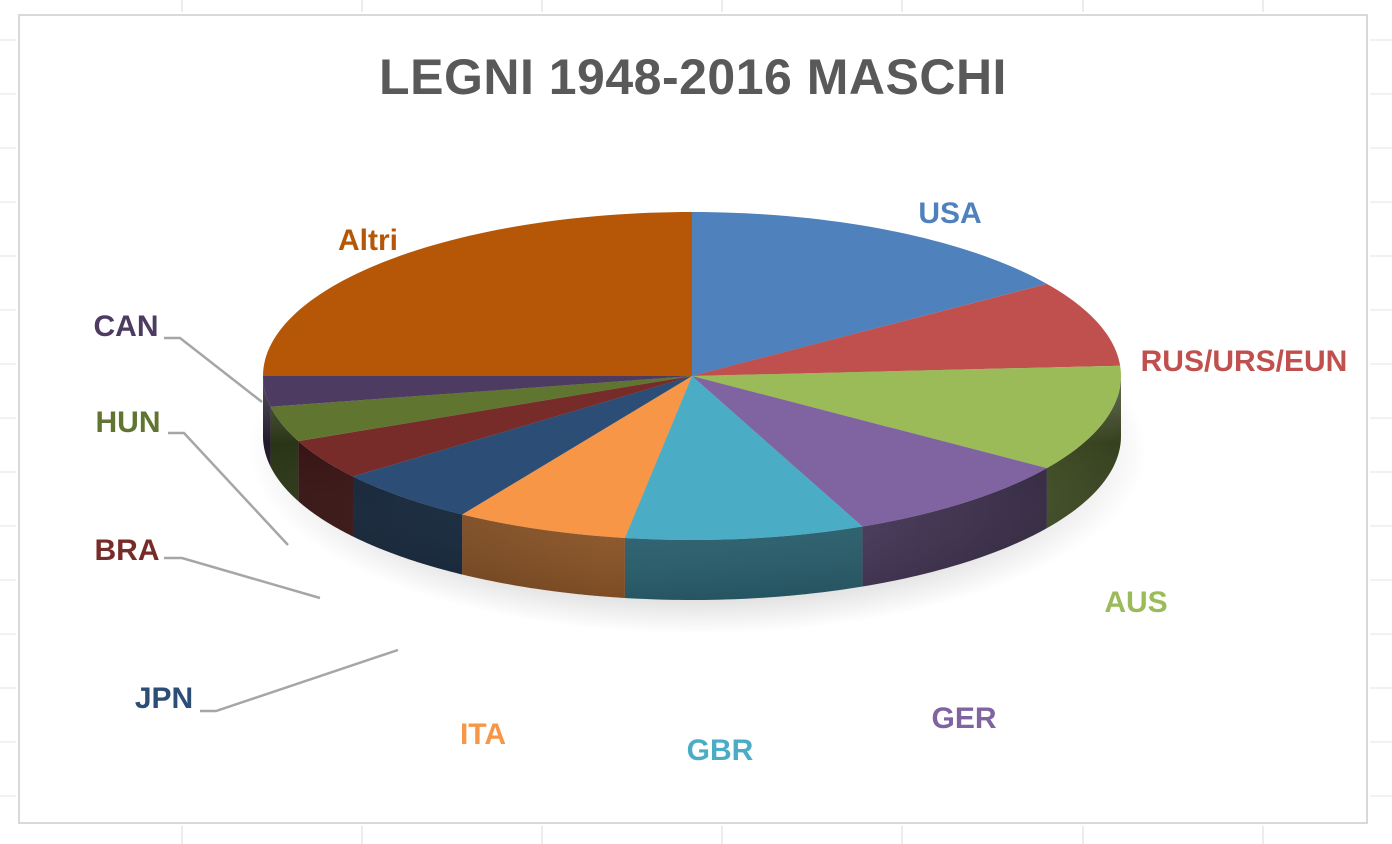 Image resolution: width=1392 pixels, height=844 pixels. I want to click on slice-aus, so click(906, 417).